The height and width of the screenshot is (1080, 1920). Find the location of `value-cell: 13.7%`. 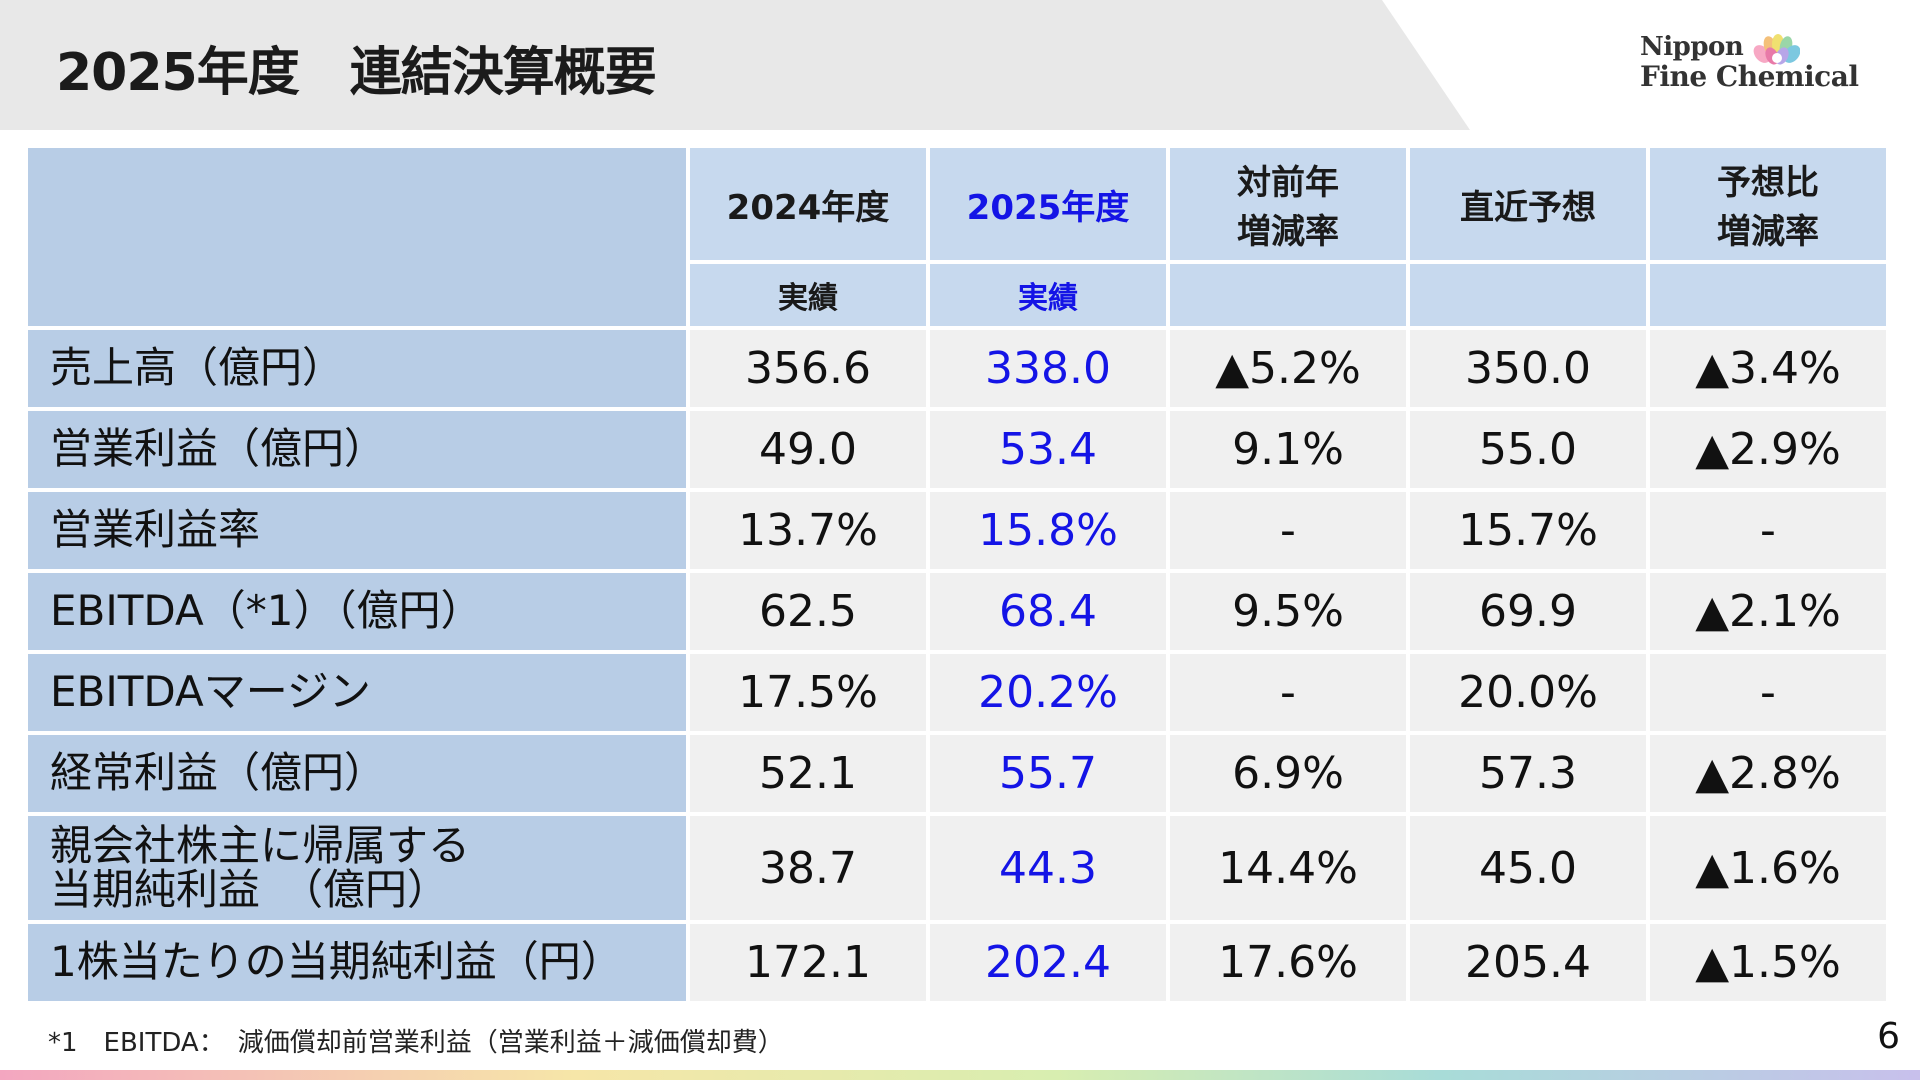

value-cell: 13.7% is located at coordinates (808, 530).